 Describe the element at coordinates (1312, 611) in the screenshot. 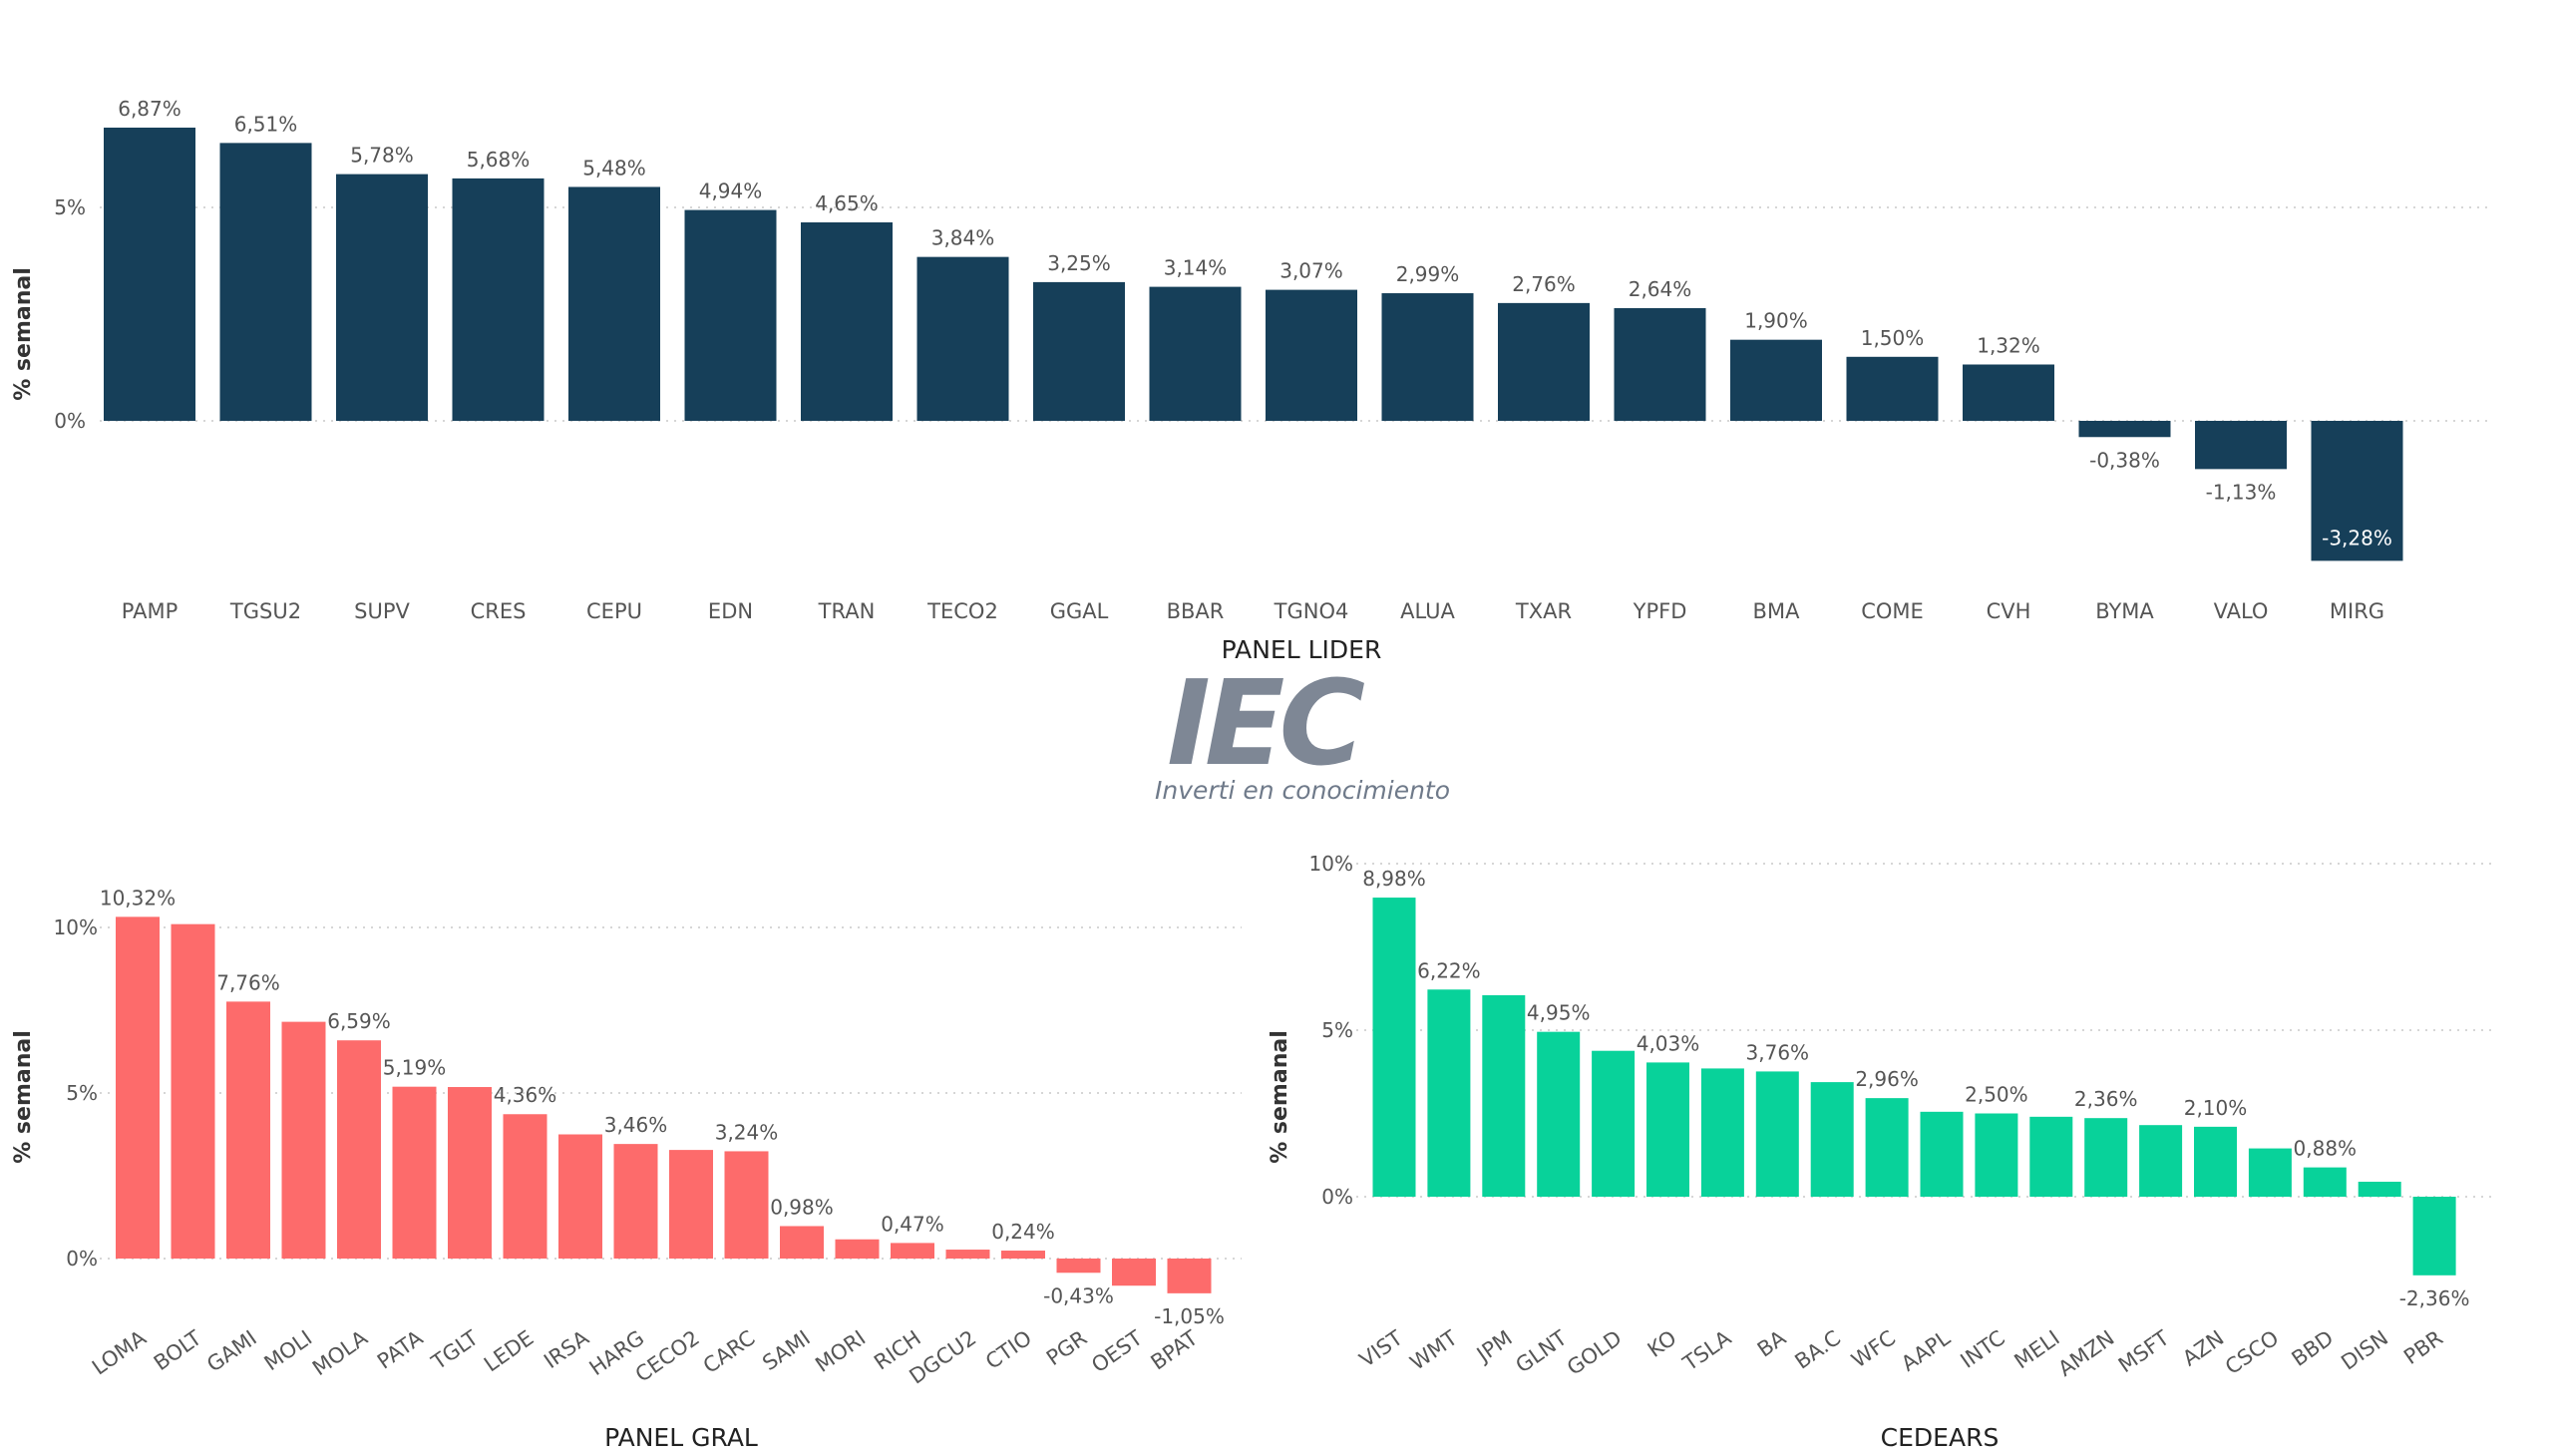

I see `x-tick-label: TGNO4` at that location.